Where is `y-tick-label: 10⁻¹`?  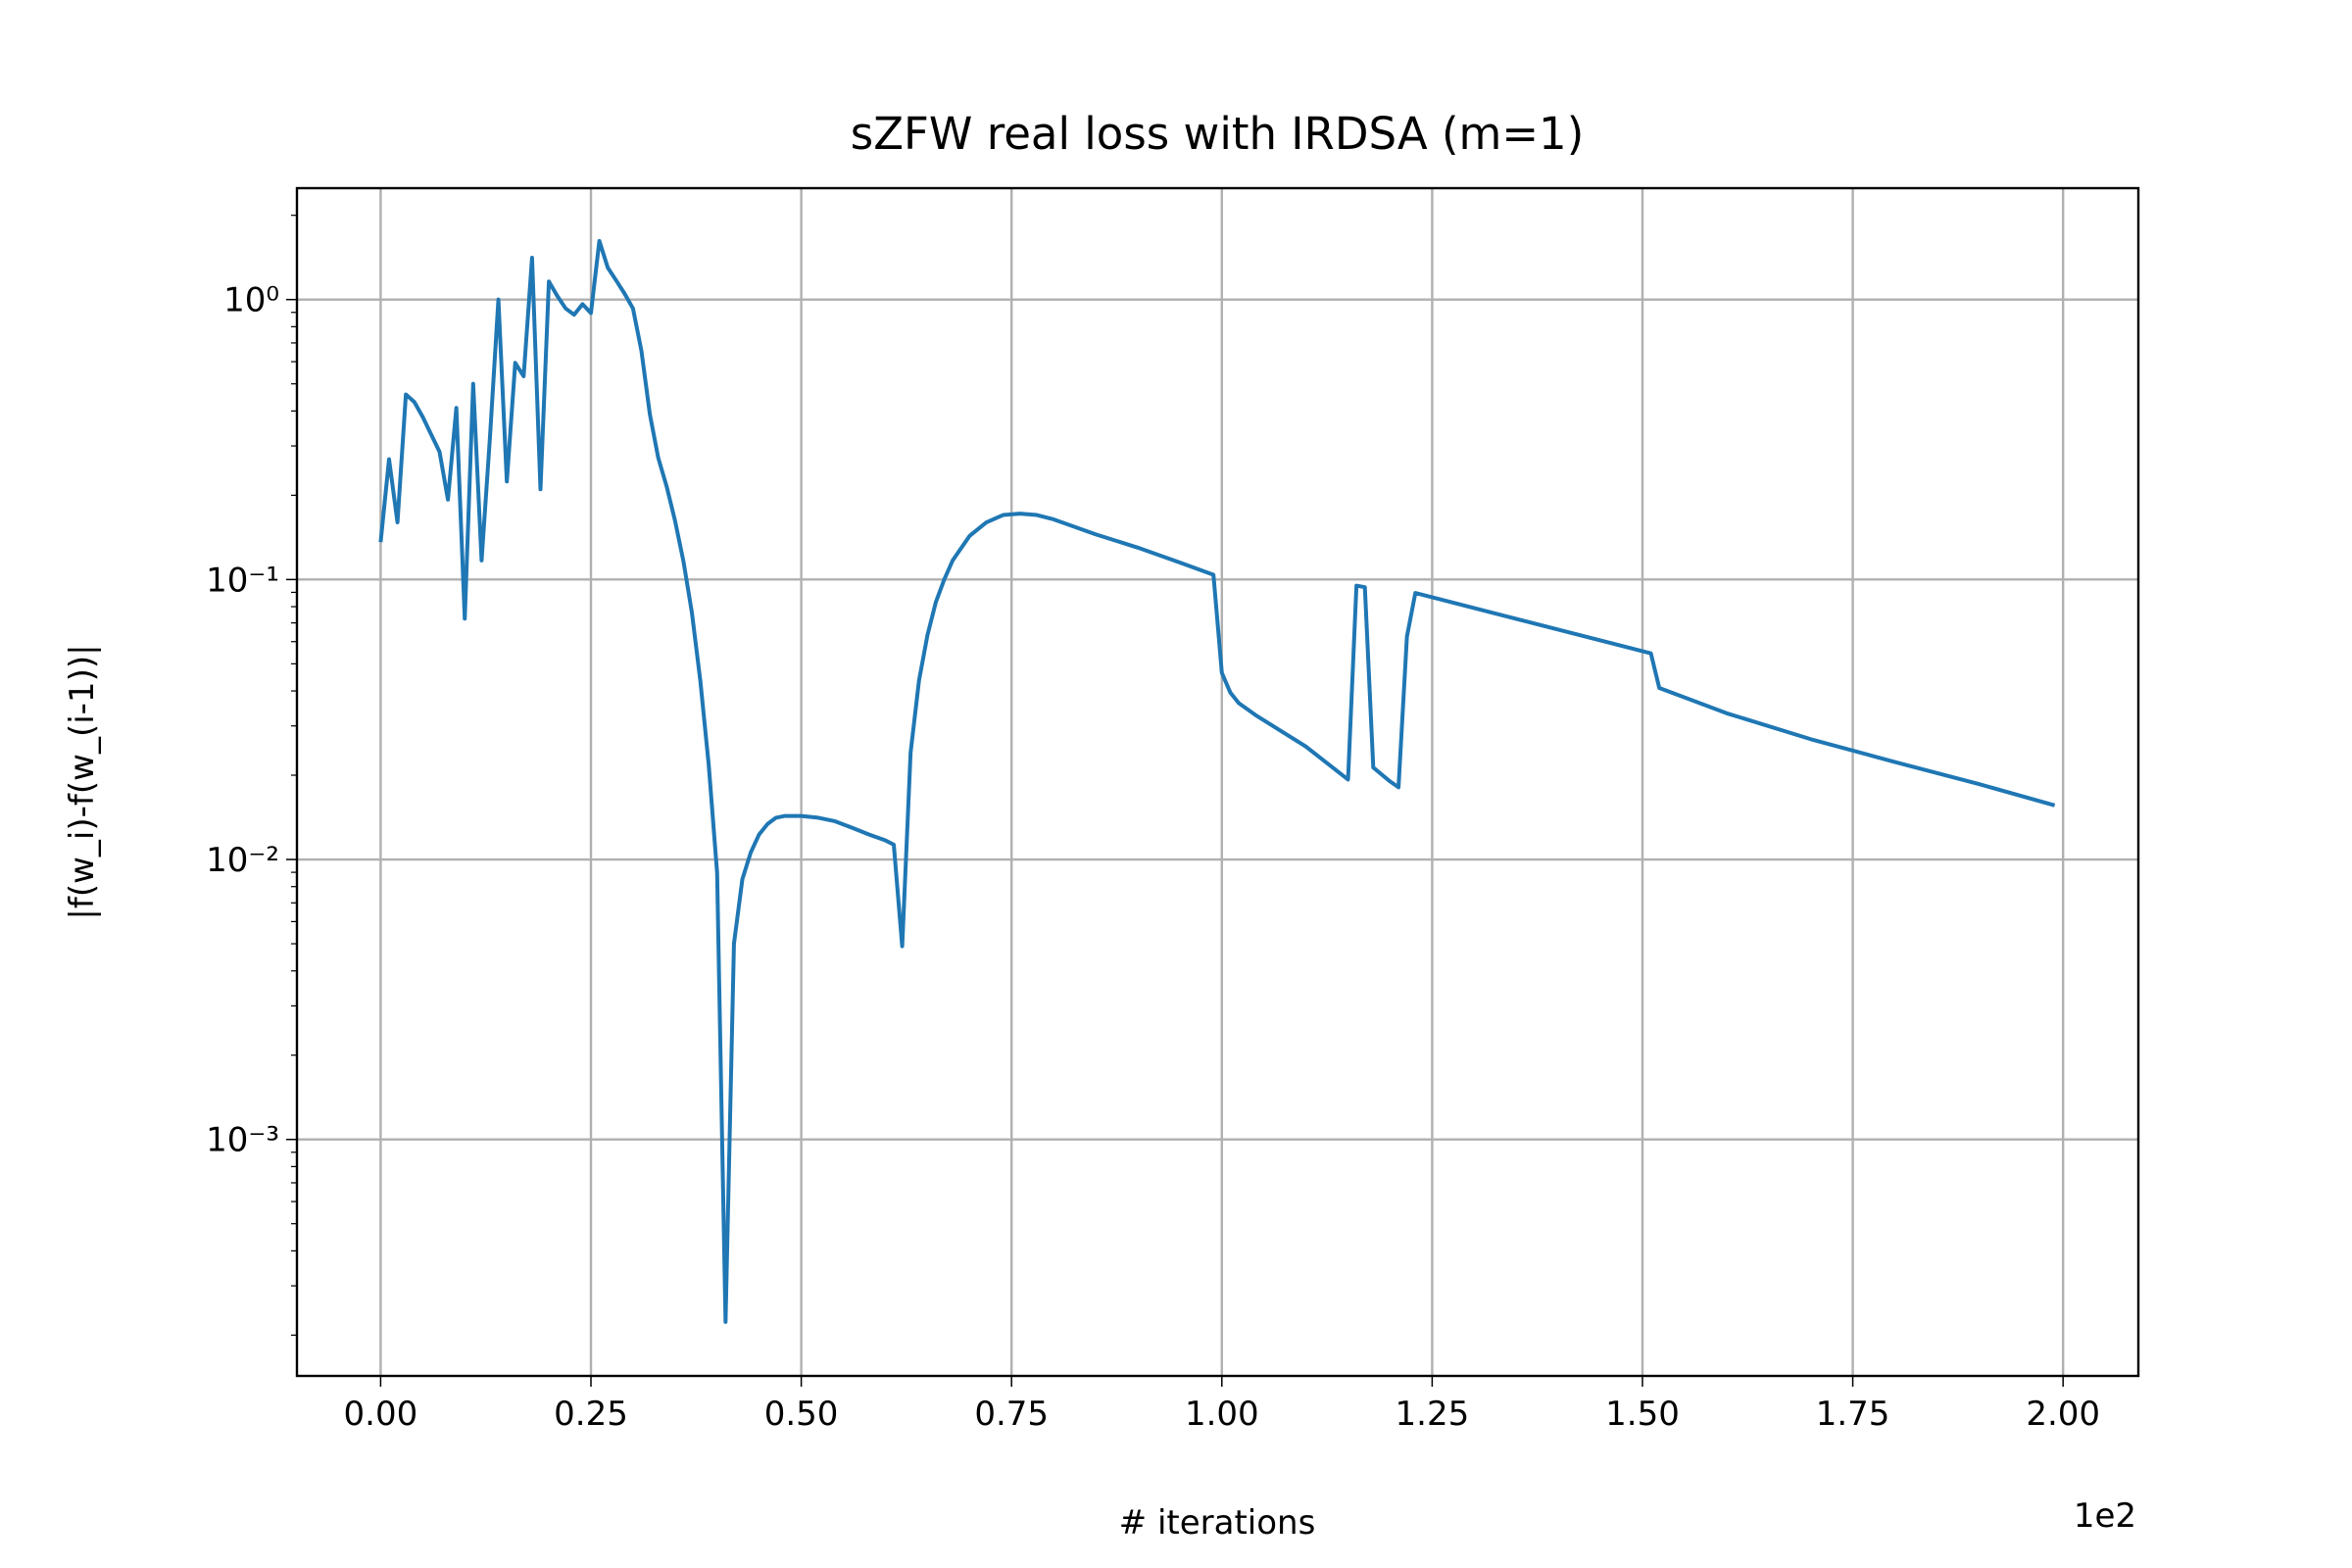
y-tick-label: 10⁻¹ is located at coordinates (242, 580).